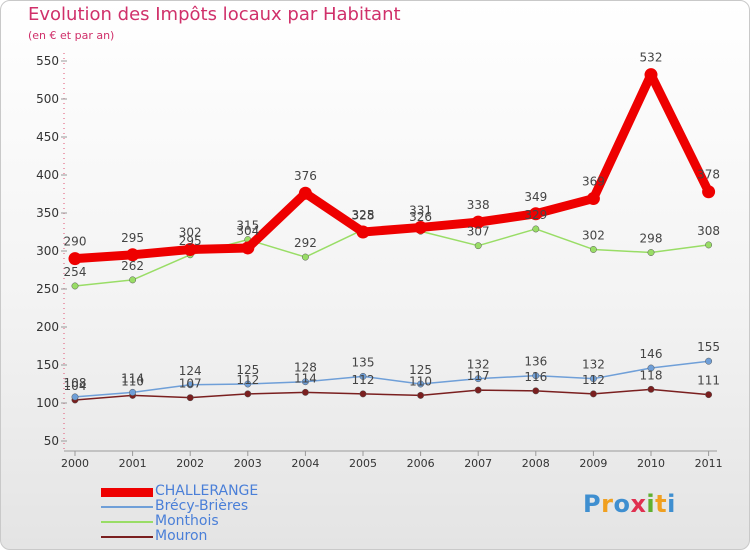 The height and width of the screenshot is (550, 750). I want to click on data-label: 132, so click(478, 365).